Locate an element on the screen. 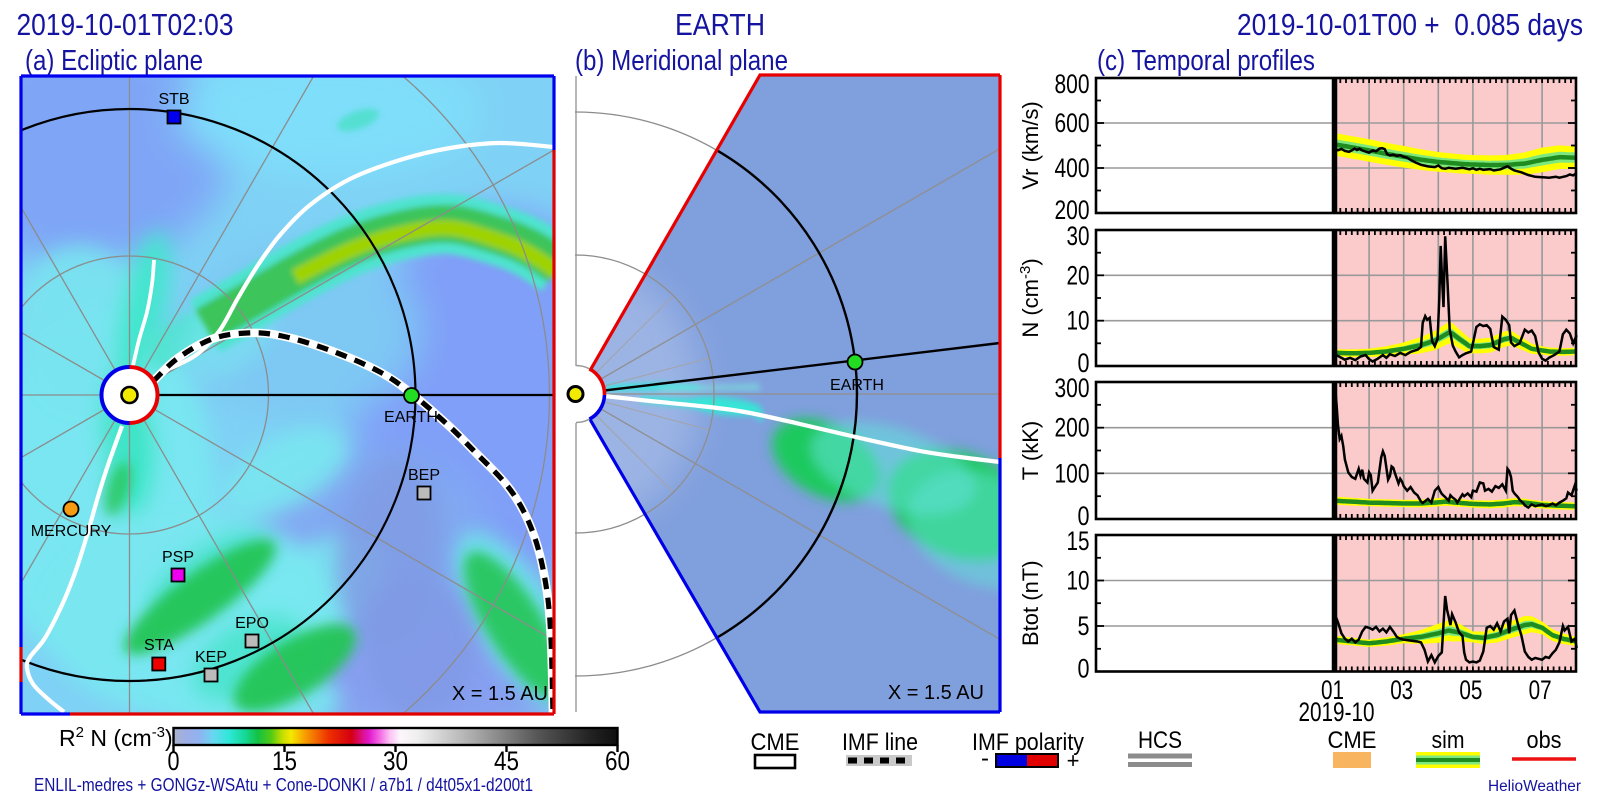  svg-text: (a) Ecliptic plane is located at coordinates (114, 61).